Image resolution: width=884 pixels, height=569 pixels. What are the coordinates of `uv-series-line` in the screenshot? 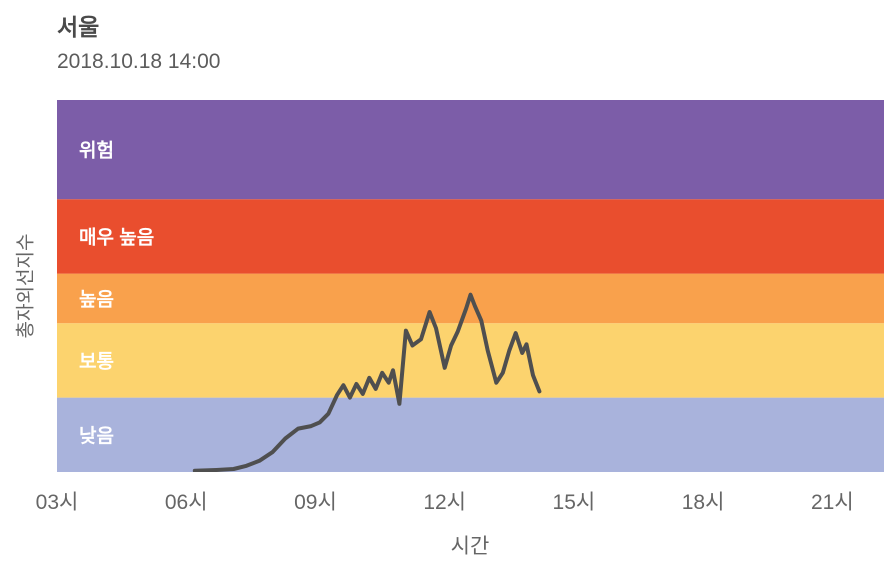 It's located at (367, 382).